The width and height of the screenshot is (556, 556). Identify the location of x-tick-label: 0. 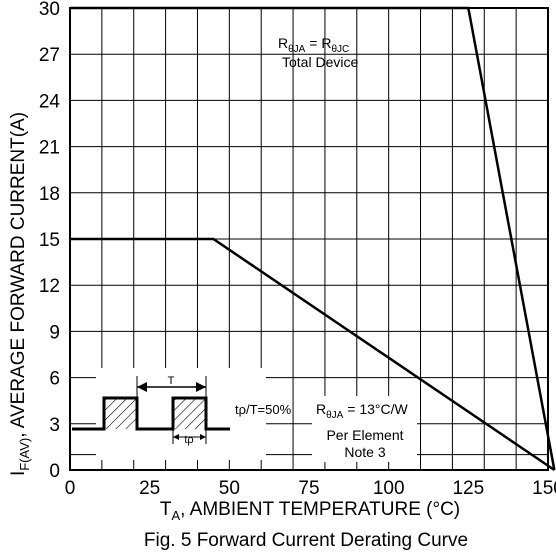
(70, 488).